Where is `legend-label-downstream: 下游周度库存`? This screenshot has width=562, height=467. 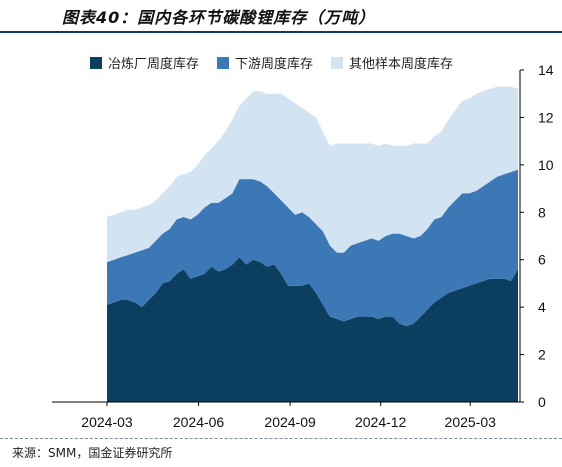
legend-label-downstream: 下游周度库存 is located at coordinates (274, 64).